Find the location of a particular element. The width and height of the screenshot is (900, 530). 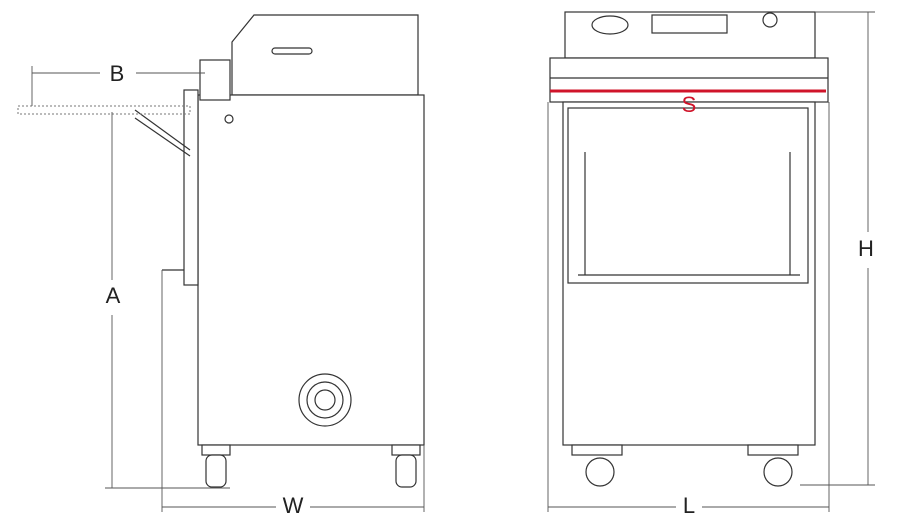

dim-label: A is located at coordinates (113, 295).